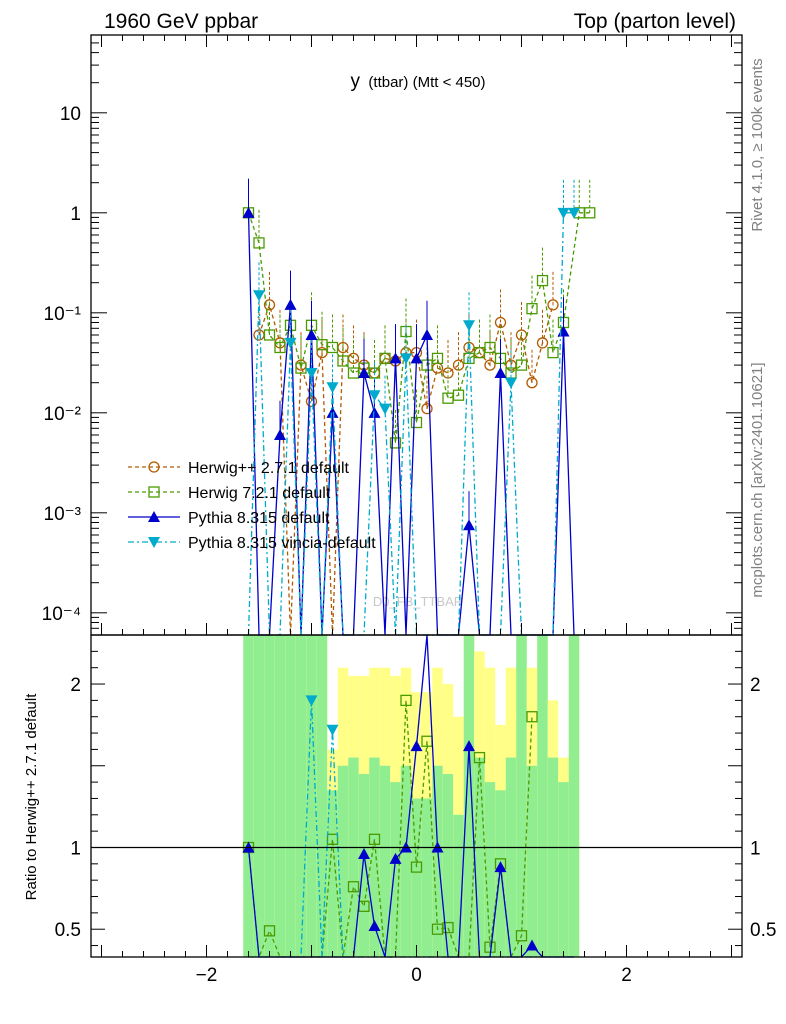 Image resolution: width=786 pixels, height=1024 pixels. What do you see at coordinates (259, 493) in the screenshot?
I see `legend-label-1: Herwig 7.2.1 default` at bounding box center [259, 493].